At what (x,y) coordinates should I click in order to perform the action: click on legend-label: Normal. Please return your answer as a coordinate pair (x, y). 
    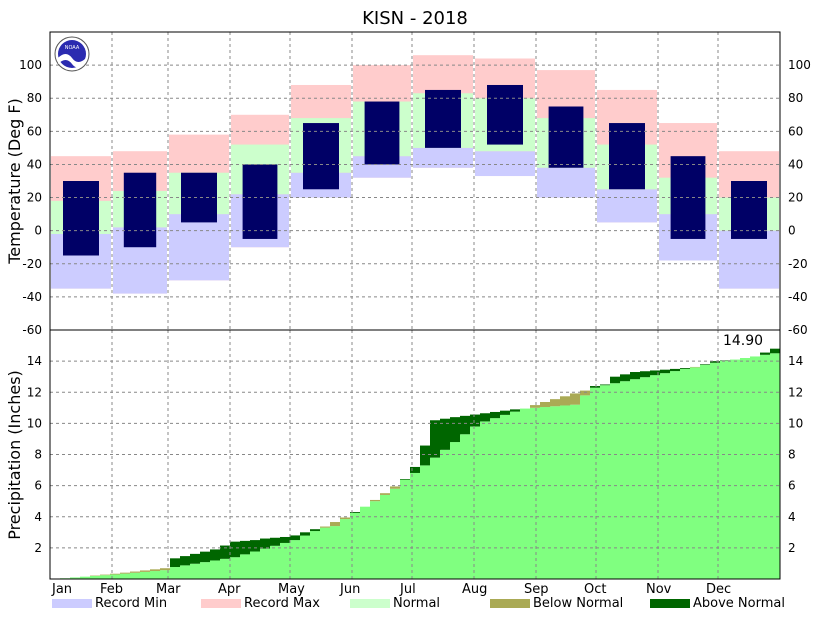
    Looking at the image, I should click on (417, 603).